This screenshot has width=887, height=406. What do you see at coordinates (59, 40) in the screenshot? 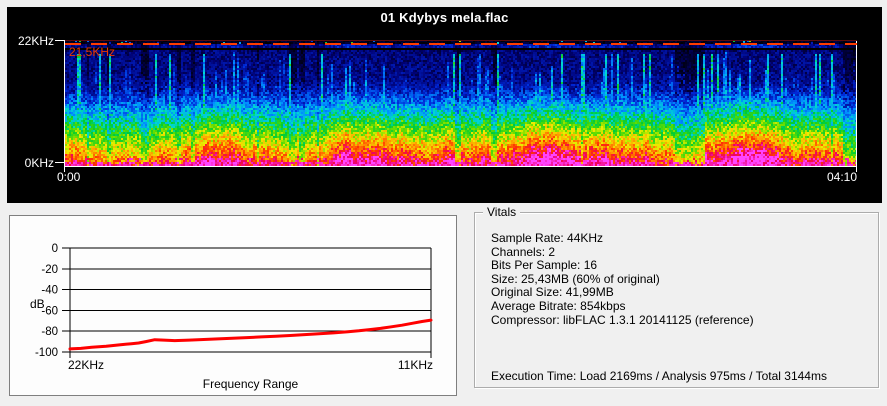
I see `tick-22khz` at bounding box center [59, 40].